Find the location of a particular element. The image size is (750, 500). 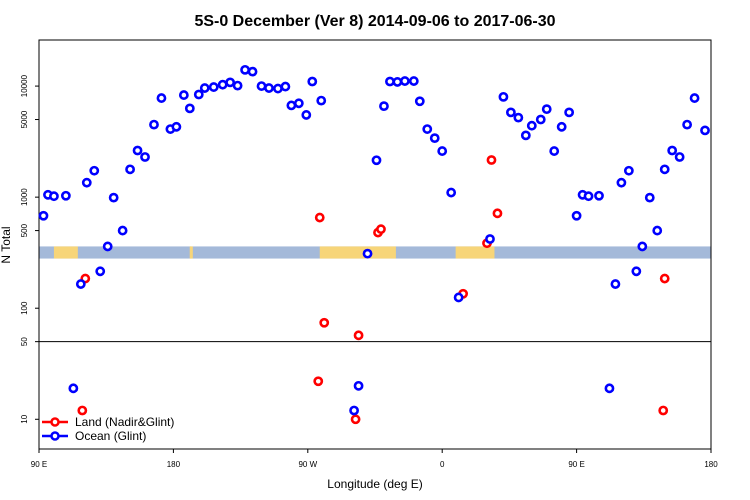

legend-ocean-label: Ocean (Glint) is located at coordinates (110, 436).